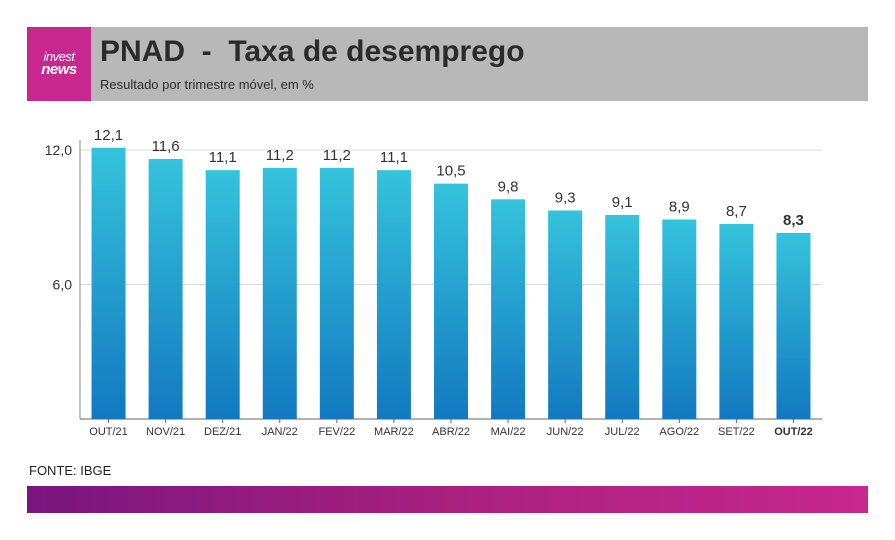 This screenshot has height=540, width=895. Describe the element at coordinates (565, 432) in the screenshot. I see `x-tick-label: JUN/22` at that location.